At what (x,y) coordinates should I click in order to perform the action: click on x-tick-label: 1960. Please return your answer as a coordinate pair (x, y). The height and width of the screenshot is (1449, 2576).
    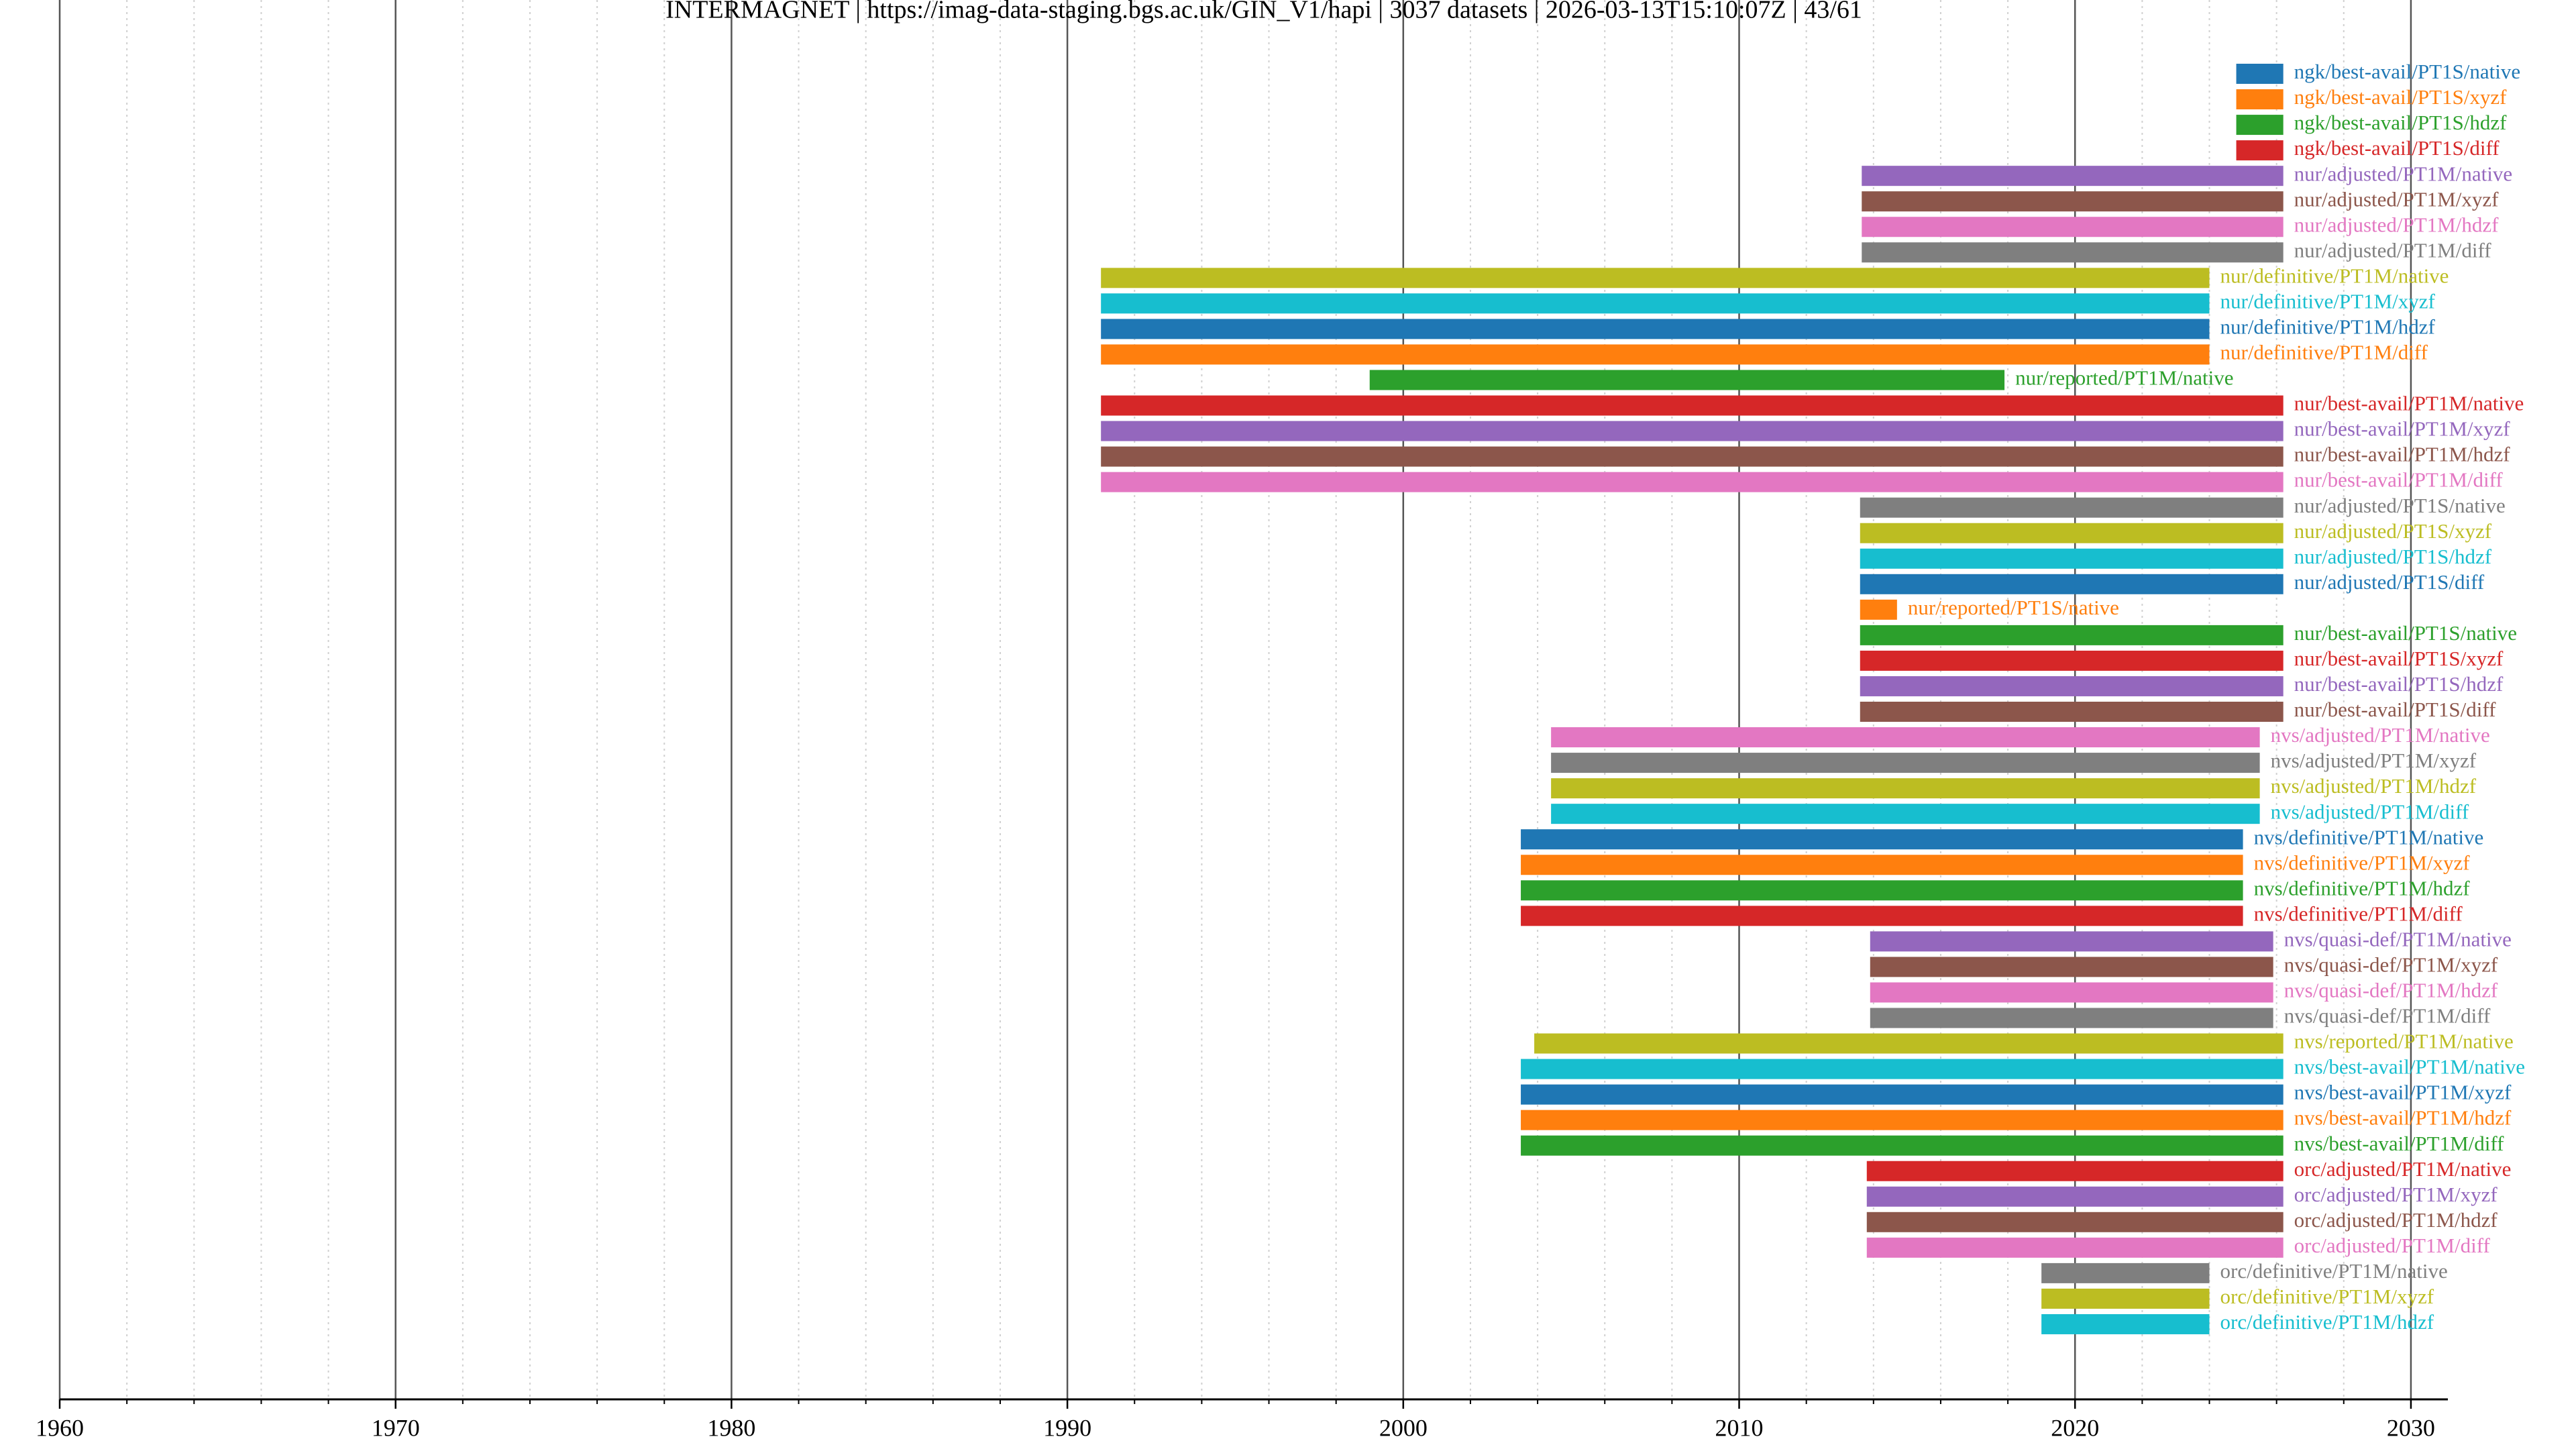
    Looking at the image, I should click on (60, 1427).